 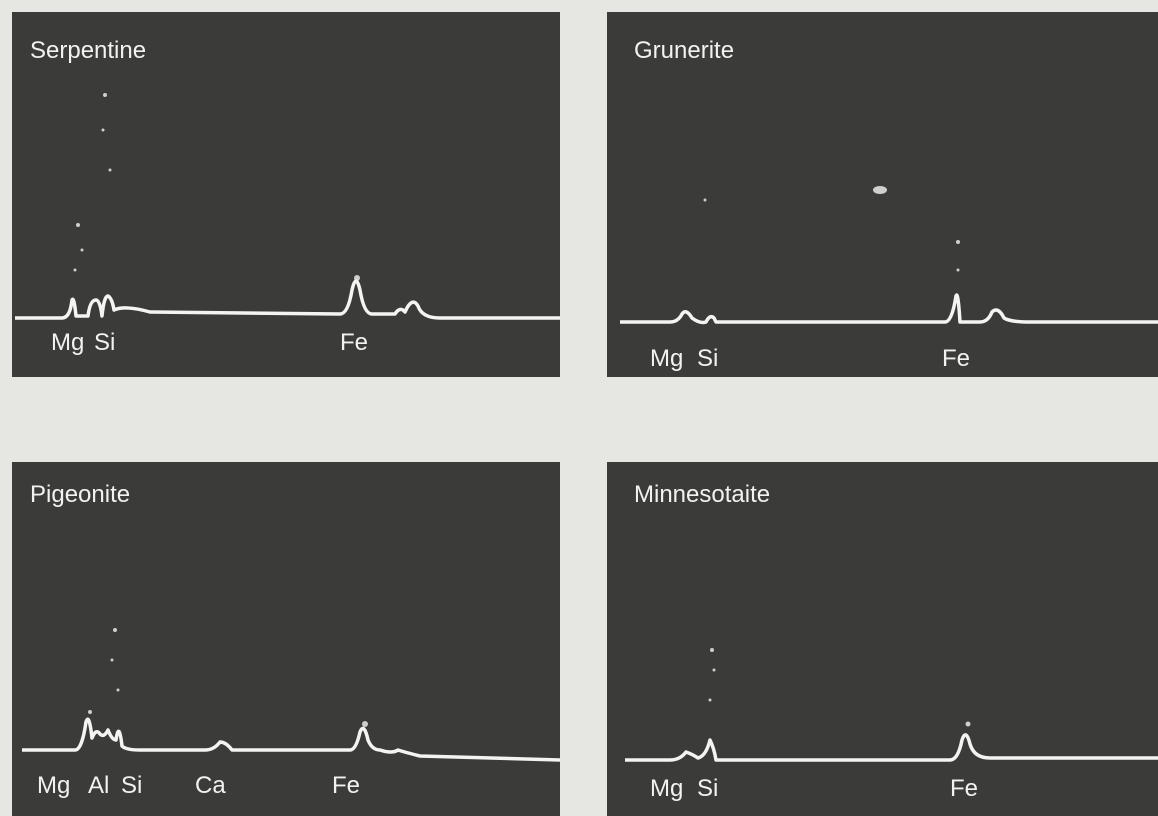 What do you see at coordinates (702, 494) in the screenshot?
I see `panel-title: Minnesotaite` at bounding box center [702, 494].